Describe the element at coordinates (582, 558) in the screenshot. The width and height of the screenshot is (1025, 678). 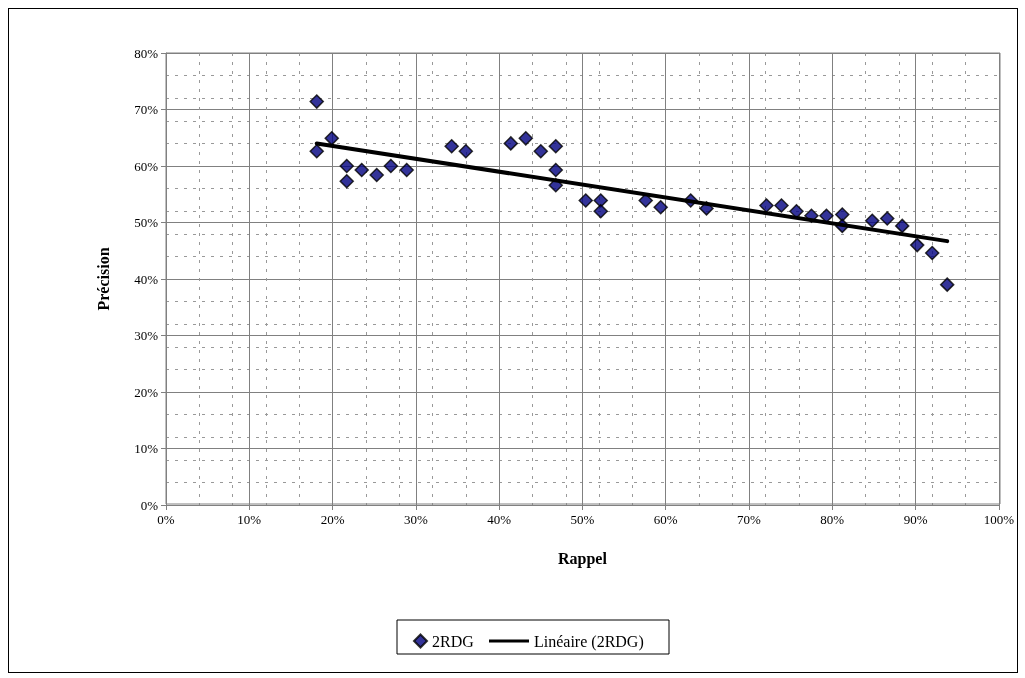
I see `x-axis-title: Rappel` at that location.